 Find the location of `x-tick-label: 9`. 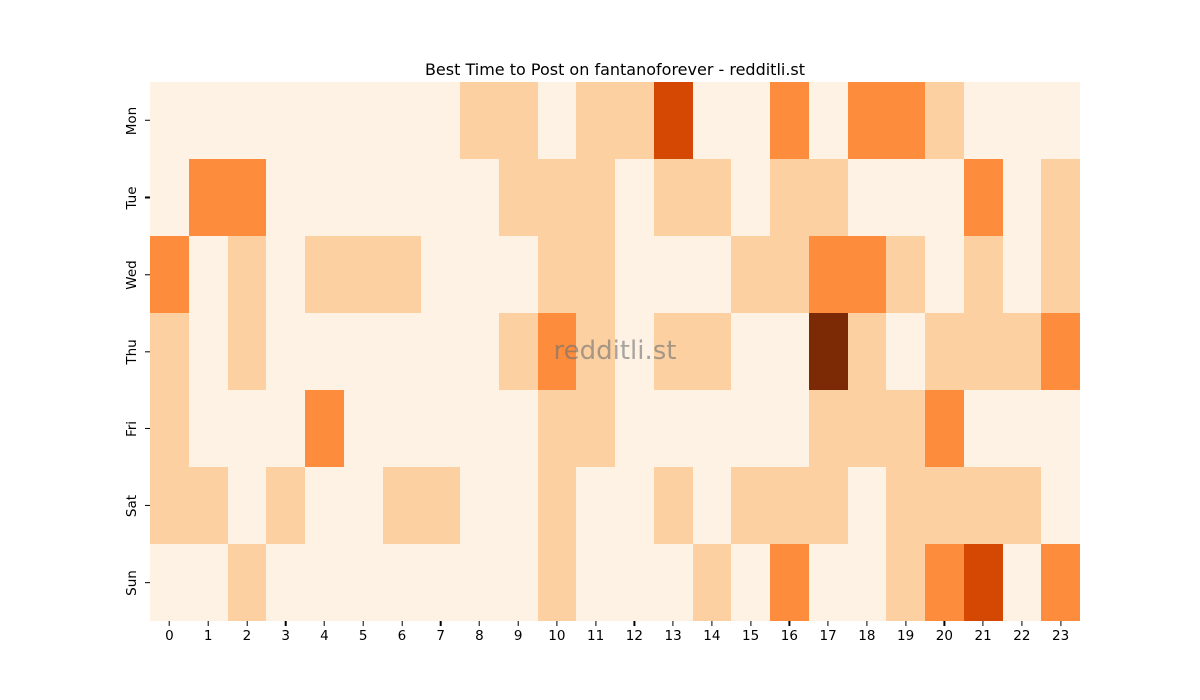

x-tick-label: 9 is located at coordinates (518, 636).